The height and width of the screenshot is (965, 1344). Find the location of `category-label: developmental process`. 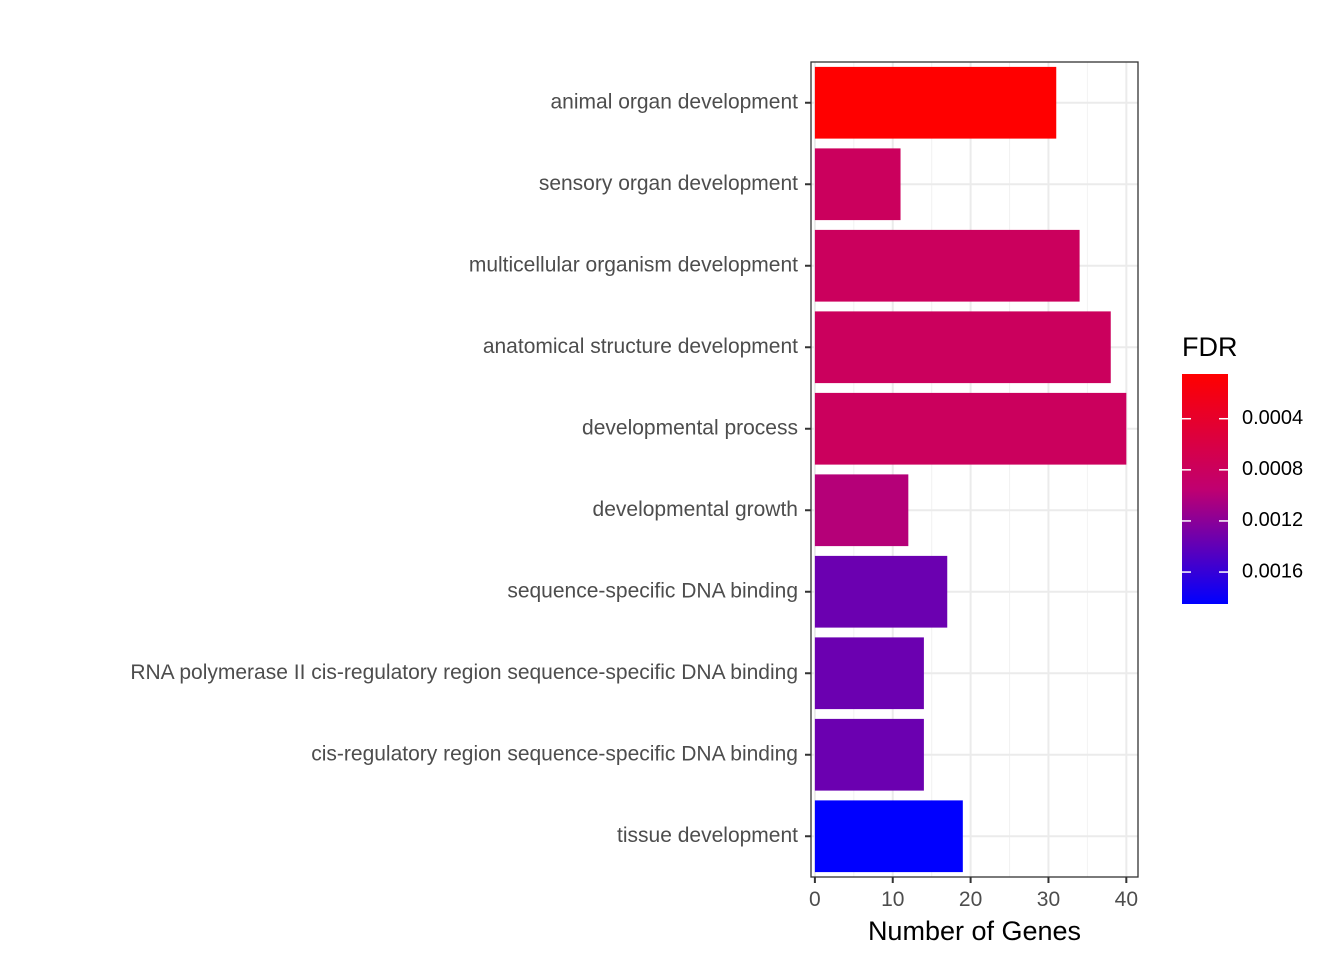

category-label: developmental process is located at coordinates (690, 427).